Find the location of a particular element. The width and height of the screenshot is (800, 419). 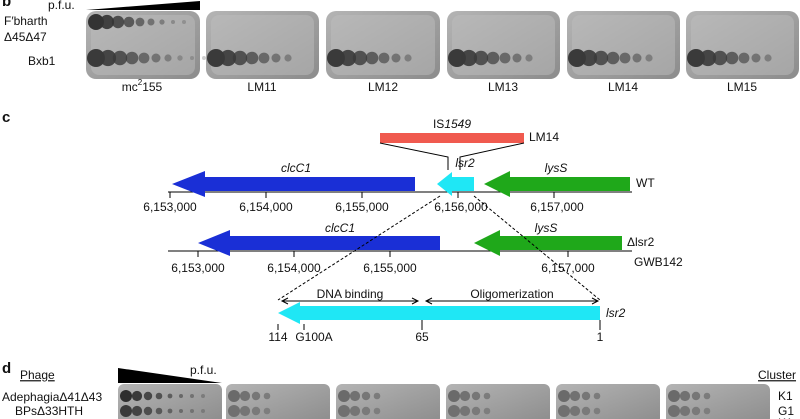

connector is located at coordinates (492, 156).